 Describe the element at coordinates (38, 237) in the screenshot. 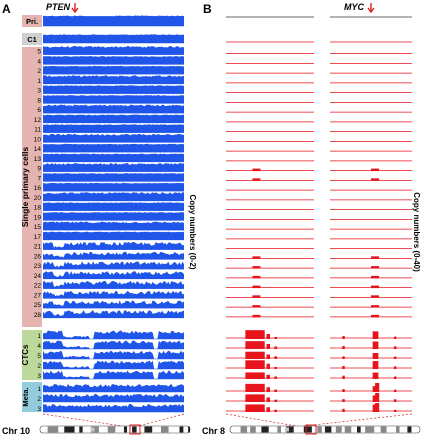

I see `row-number-label: 17` at that location.